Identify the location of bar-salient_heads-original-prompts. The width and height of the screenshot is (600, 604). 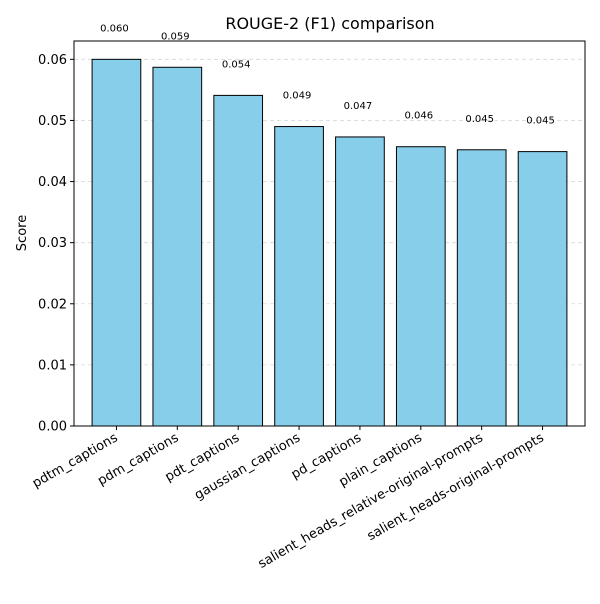
(542, 289).